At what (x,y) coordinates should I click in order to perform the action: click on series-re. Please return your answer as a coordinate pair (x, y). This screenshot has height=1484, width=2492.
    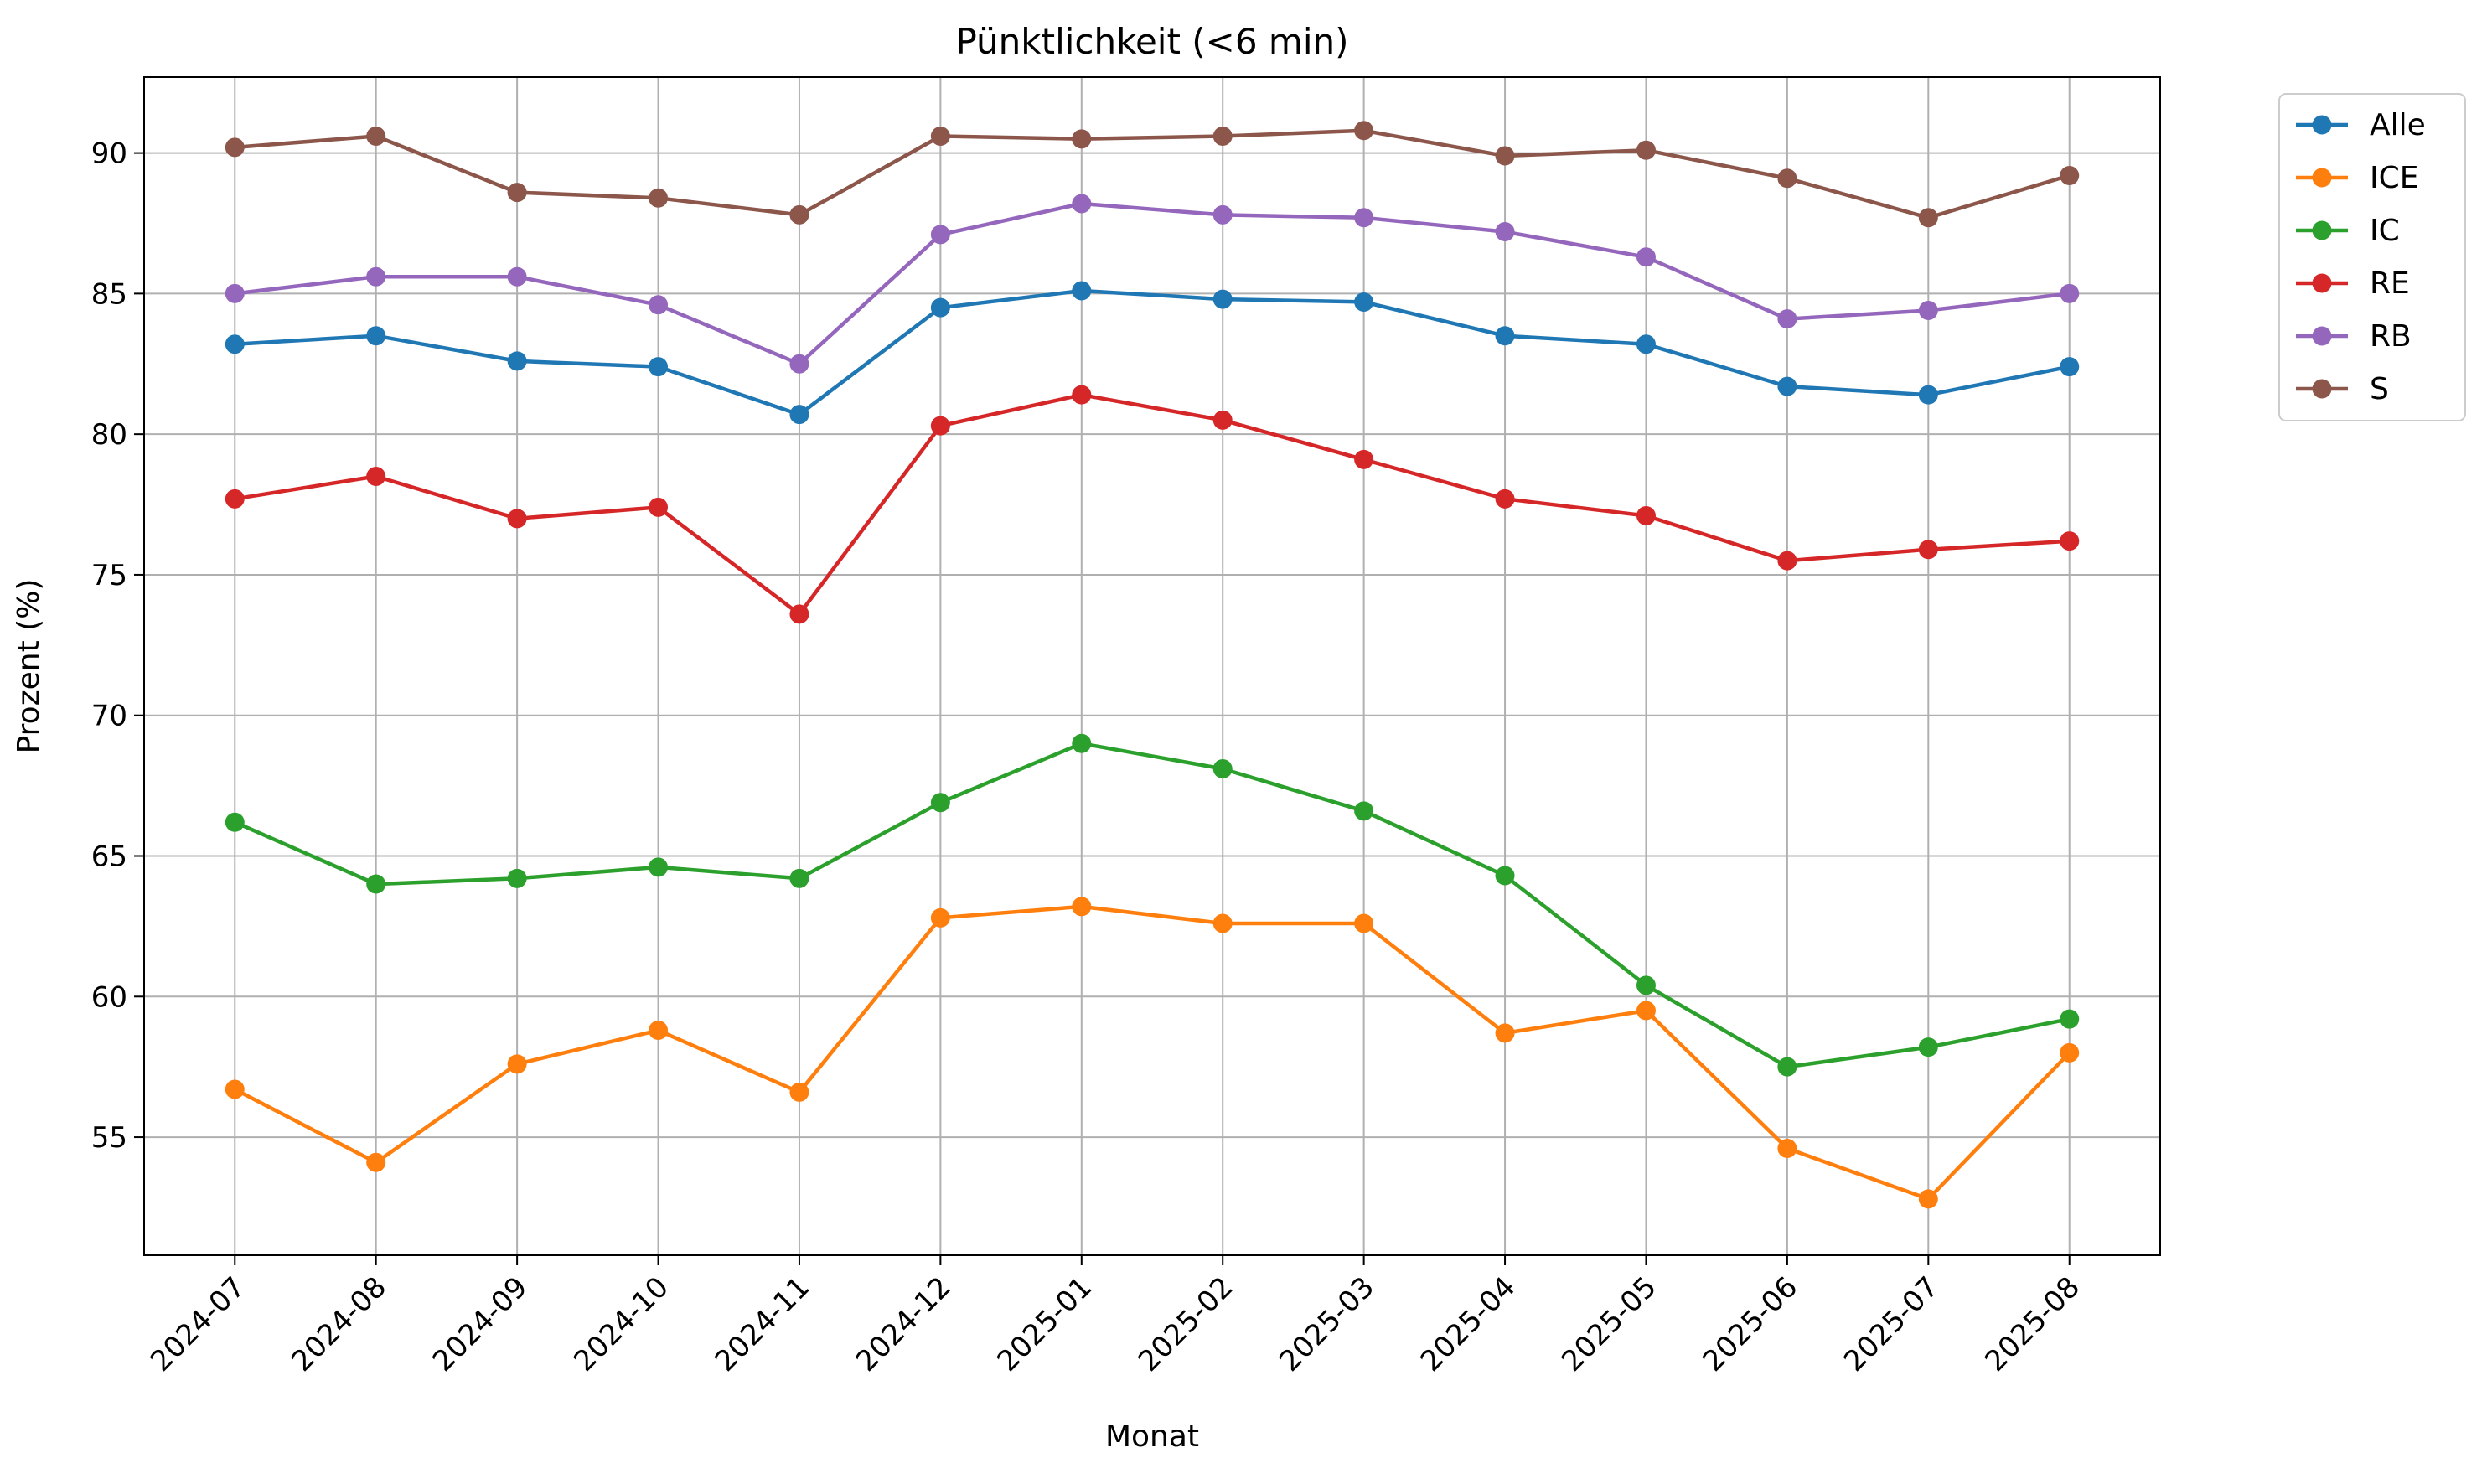
    Looking at the image, I should click on (1152, 504).